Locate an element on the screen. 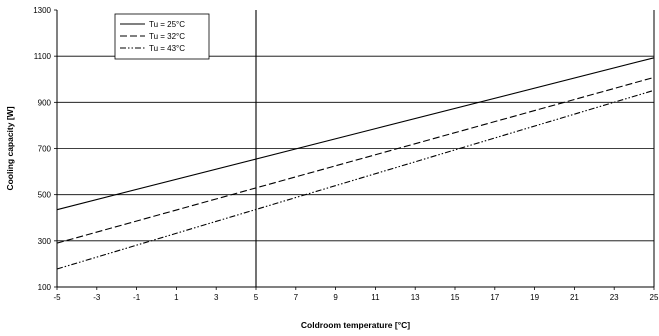 The height and width of the screenshot is (336, 659). legend-label-1: Tu = 25°C is located at coordinates (167, 24).